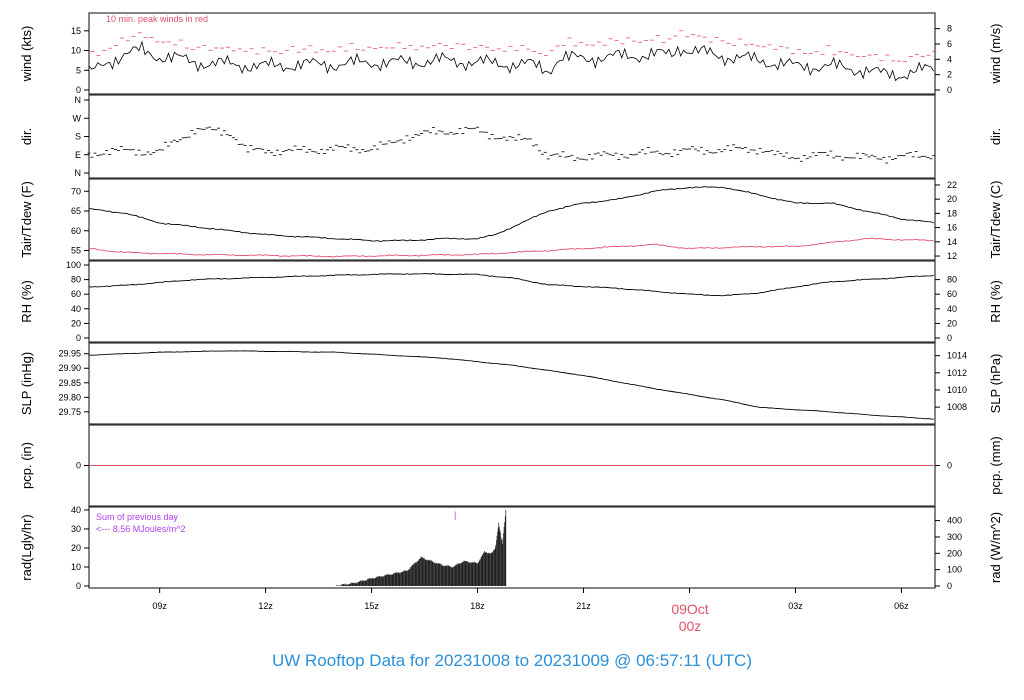  What do you see at coordinates (26, 465) in the screenshot?
I see `y-axis-label: pcp. (in)` at bounding box center [26, 465].